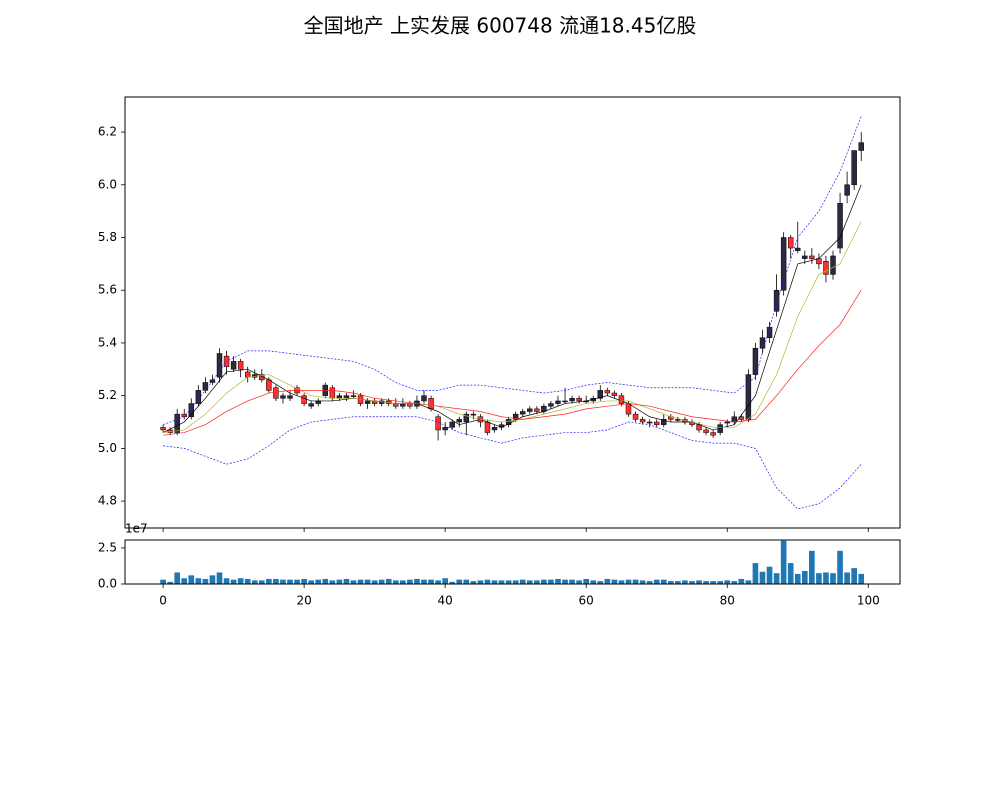 Image resolution: width=1000 pixels, height=800 pixels. Describe the element at coordinates (586, 601) in the screenshot. I see `x-tick-label: 60` at that location.